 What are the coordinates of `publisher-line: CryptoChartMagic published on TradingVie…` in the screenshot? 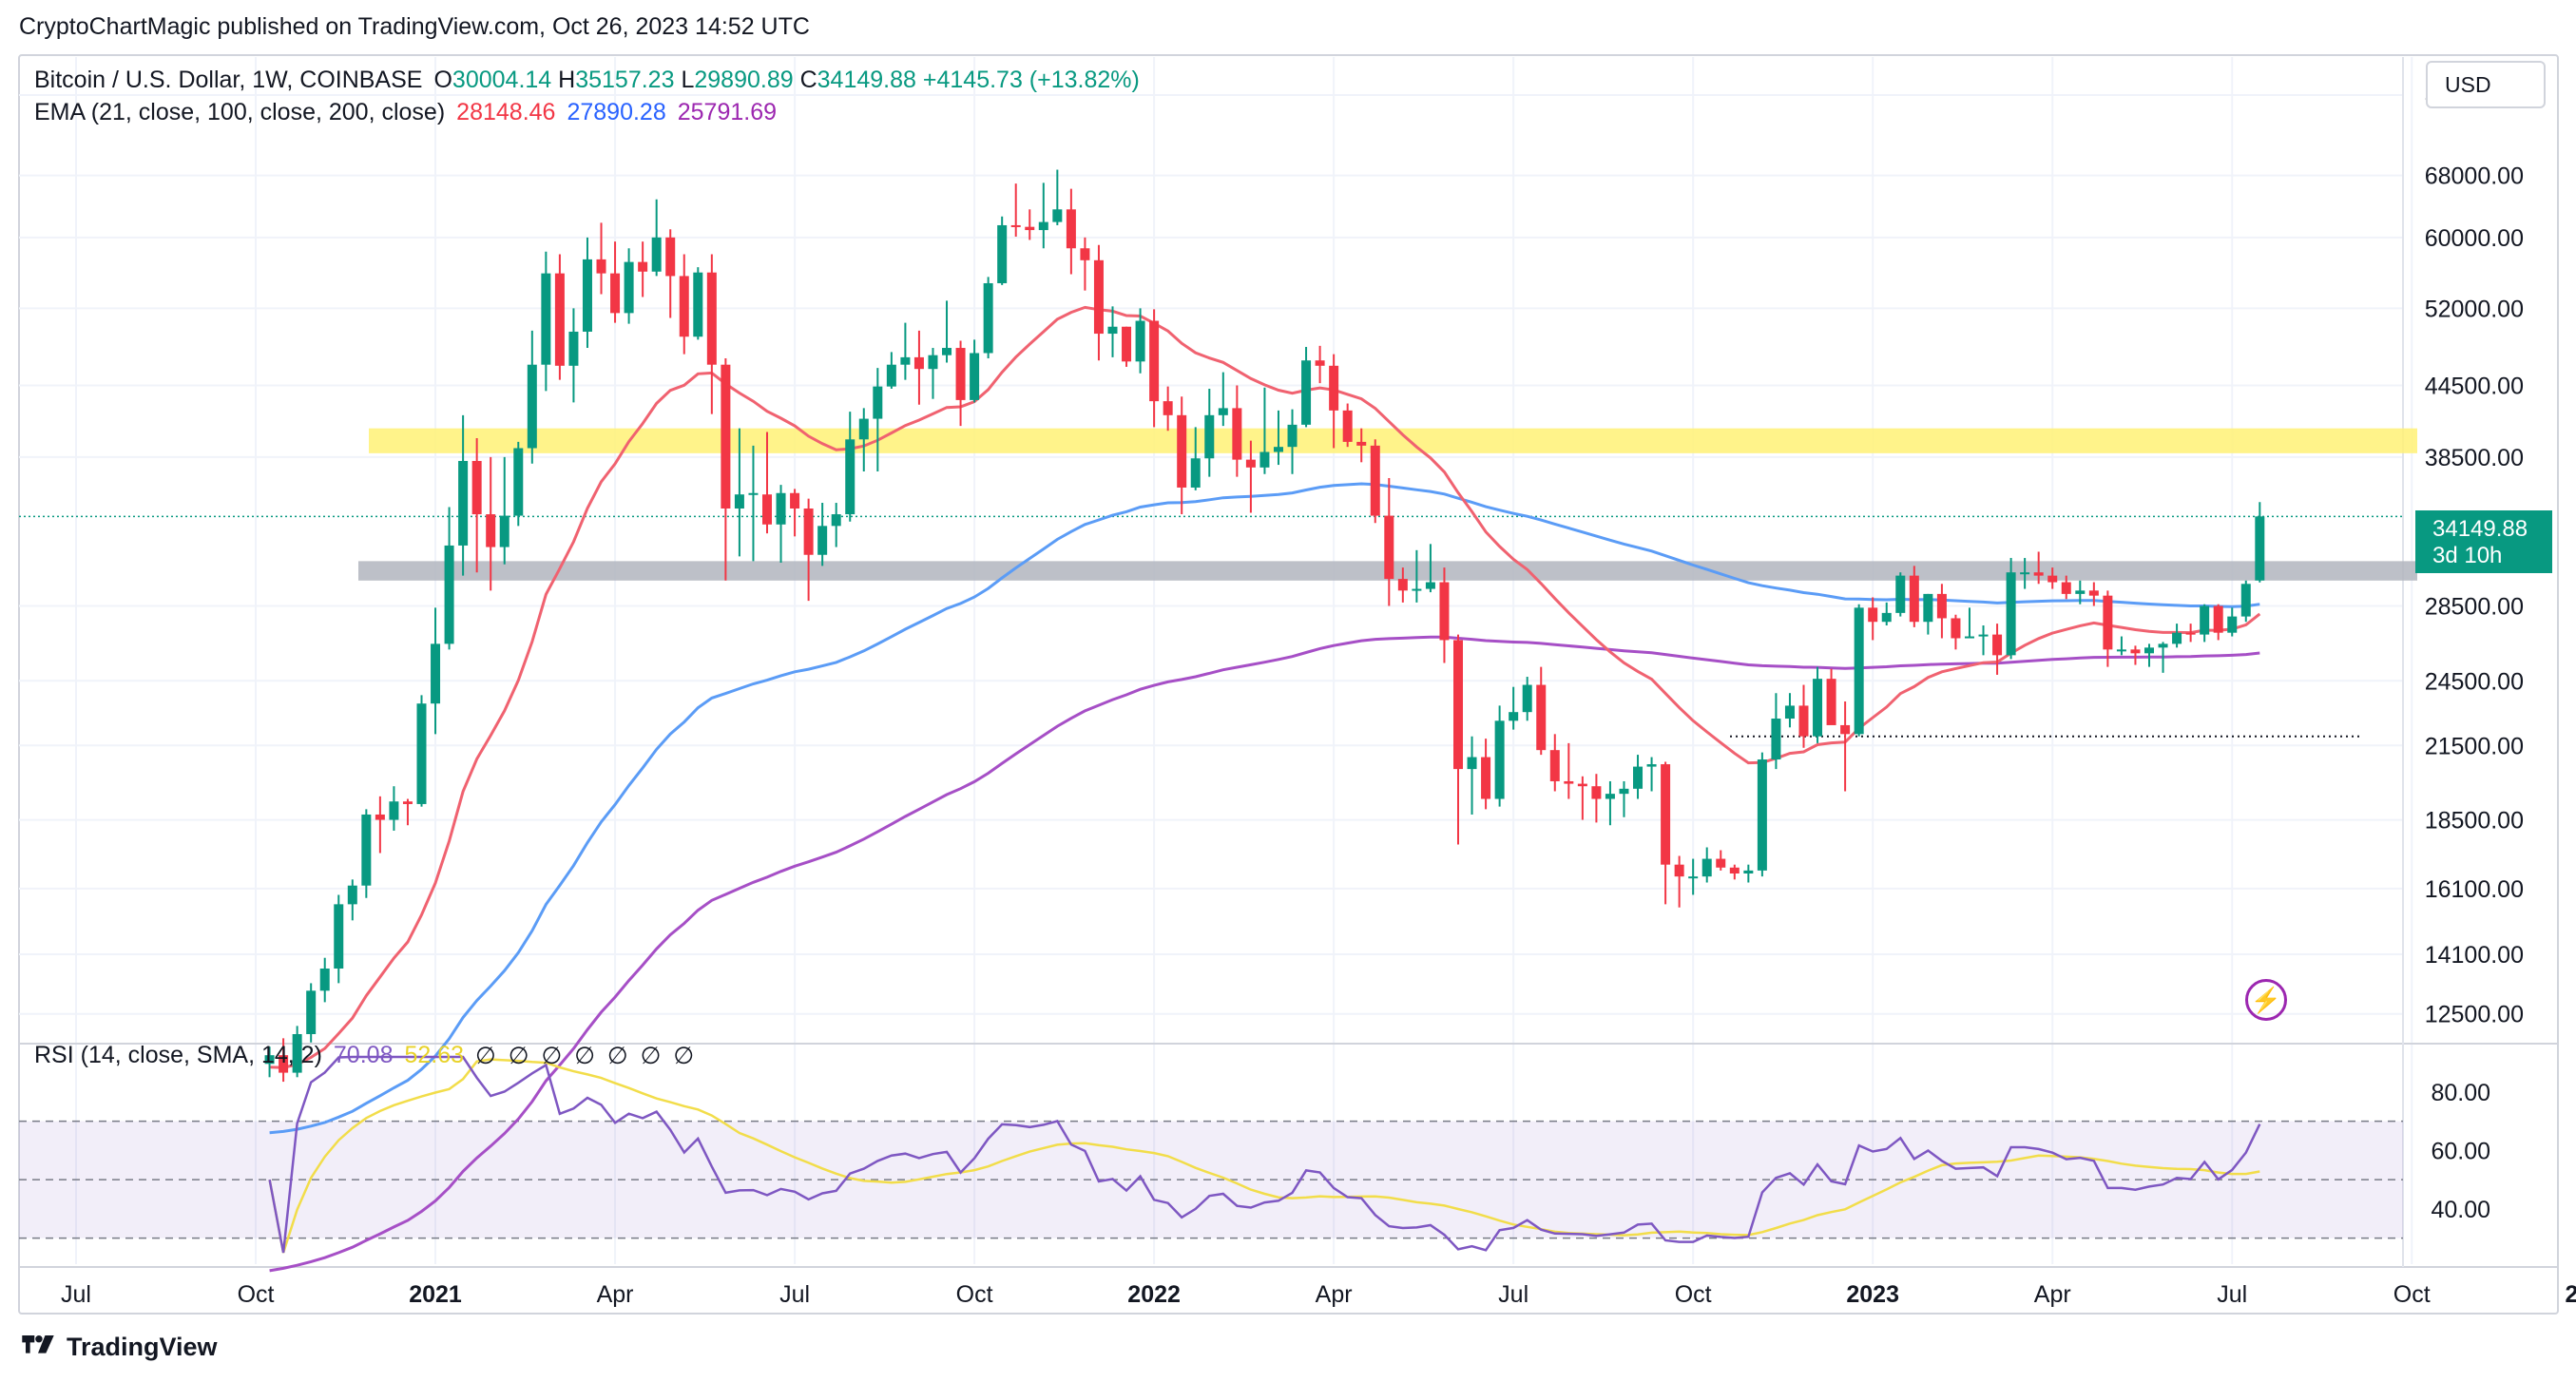 It's located at (415, 26).